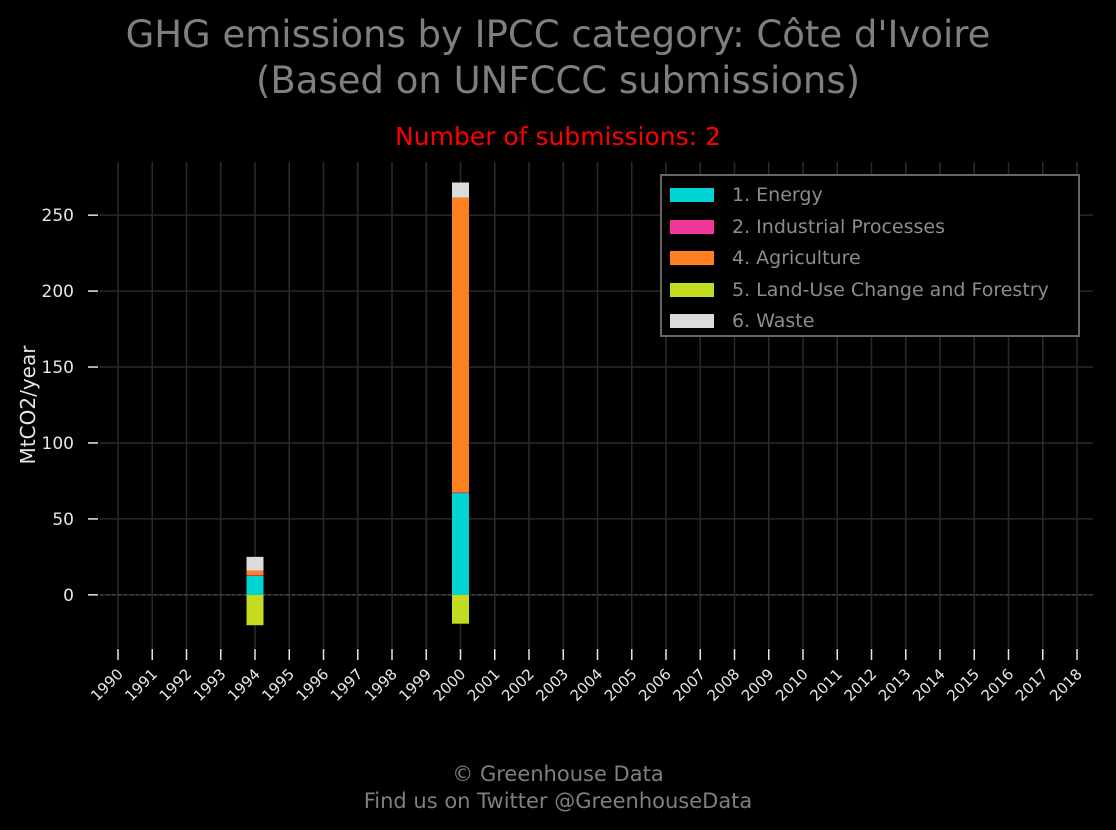  I want to click on x-tick-label: 2000, so click(450, 685).